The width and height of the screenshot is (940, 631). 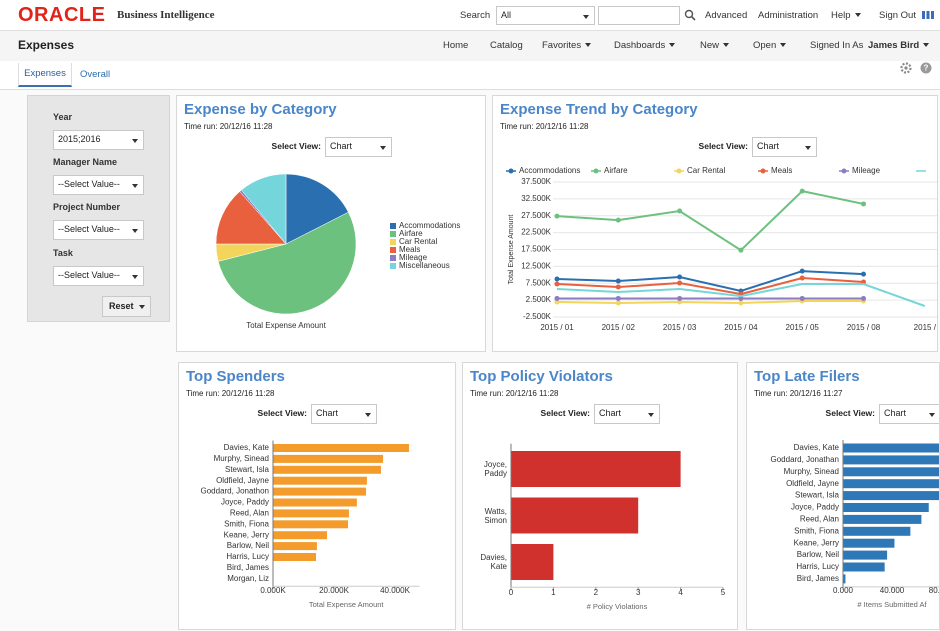 I want to click on apps-icon, so click(x=928, y=15).